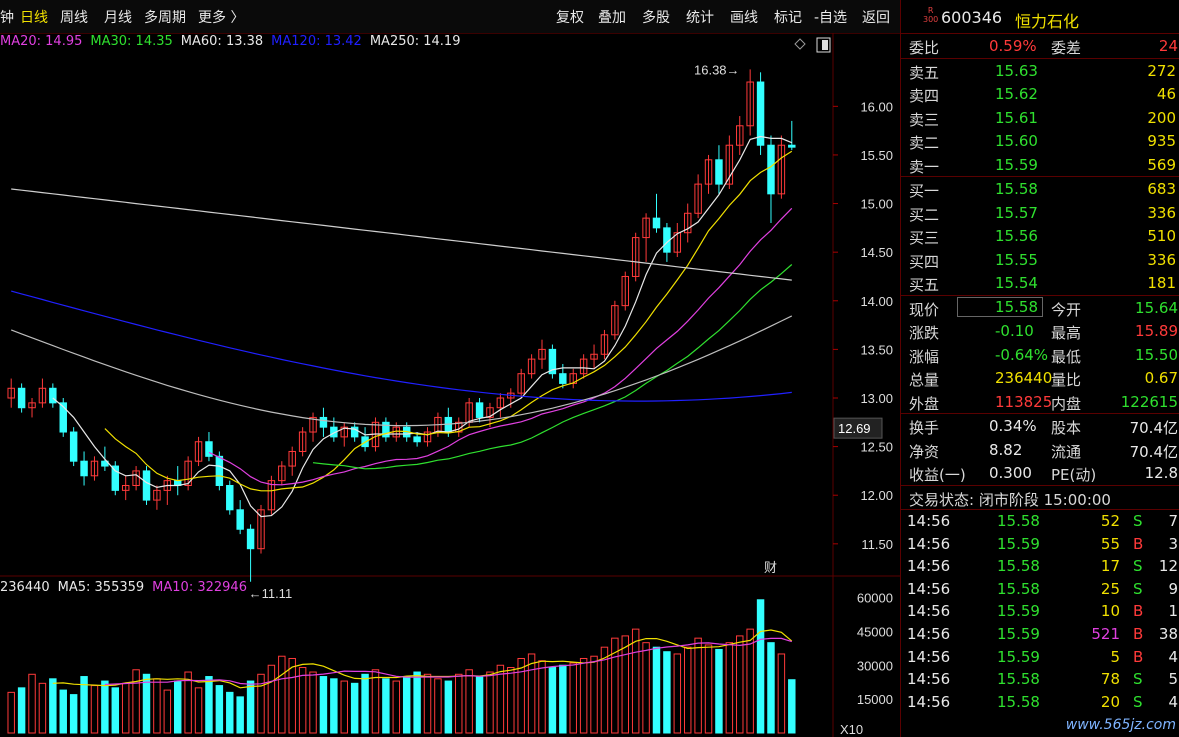  What do you see at coordinates (1156, 354) in the screenshot?
I see `quote-value-2: 15.50` at bounding box center [1156, 354].